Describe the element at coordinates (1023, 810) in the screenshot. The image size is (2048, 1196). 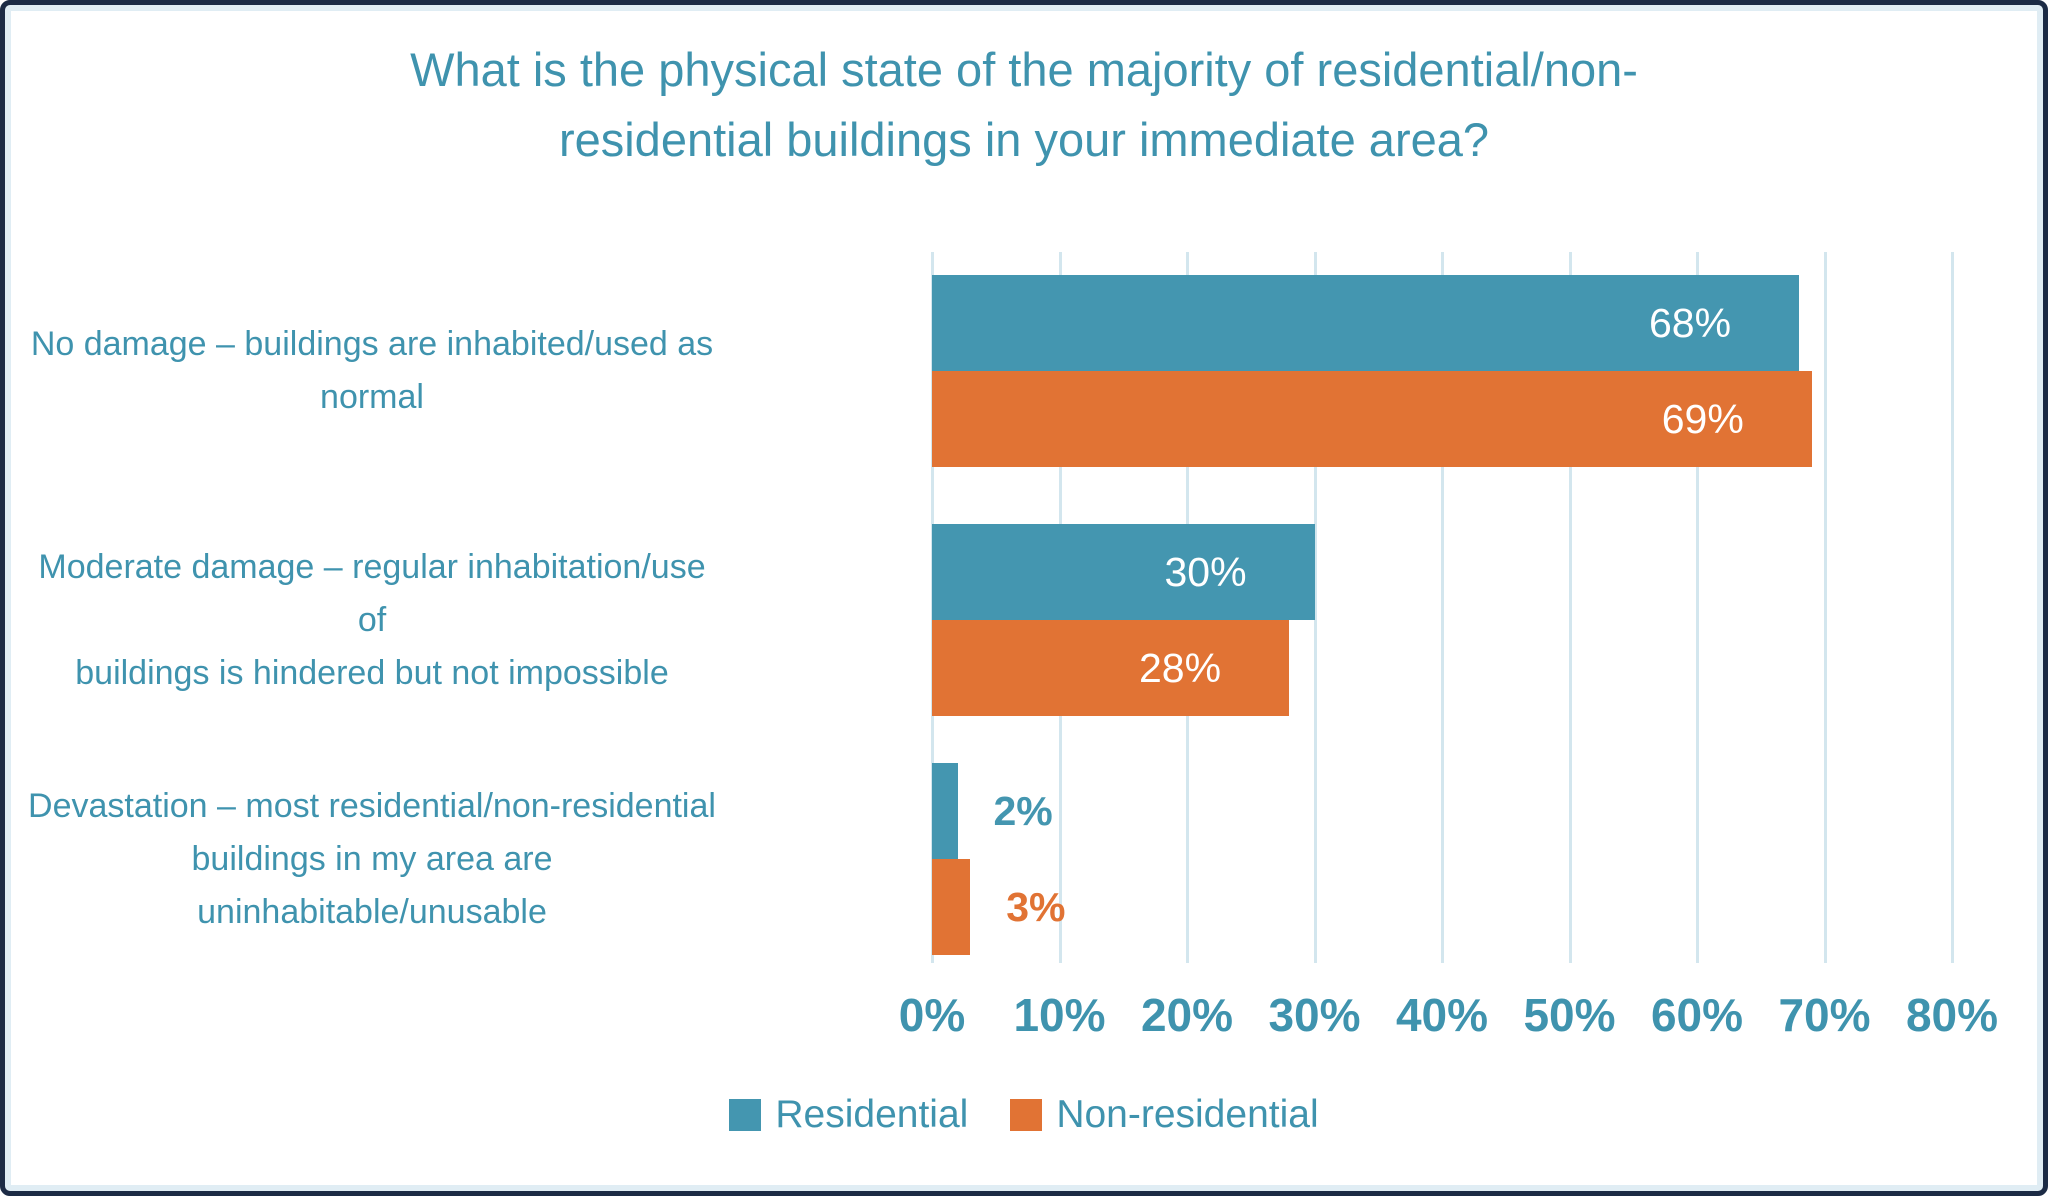
I see `bar-value-label: 2%` at that location.